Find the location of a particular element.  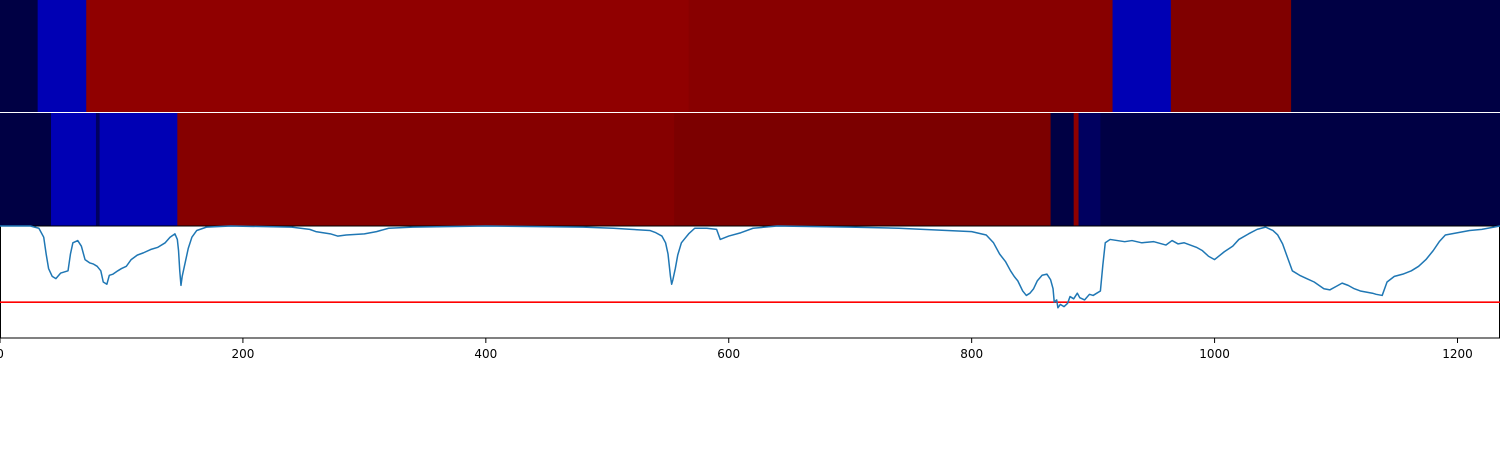

x-tick-label: 0 is located at coordinates (2, 354).